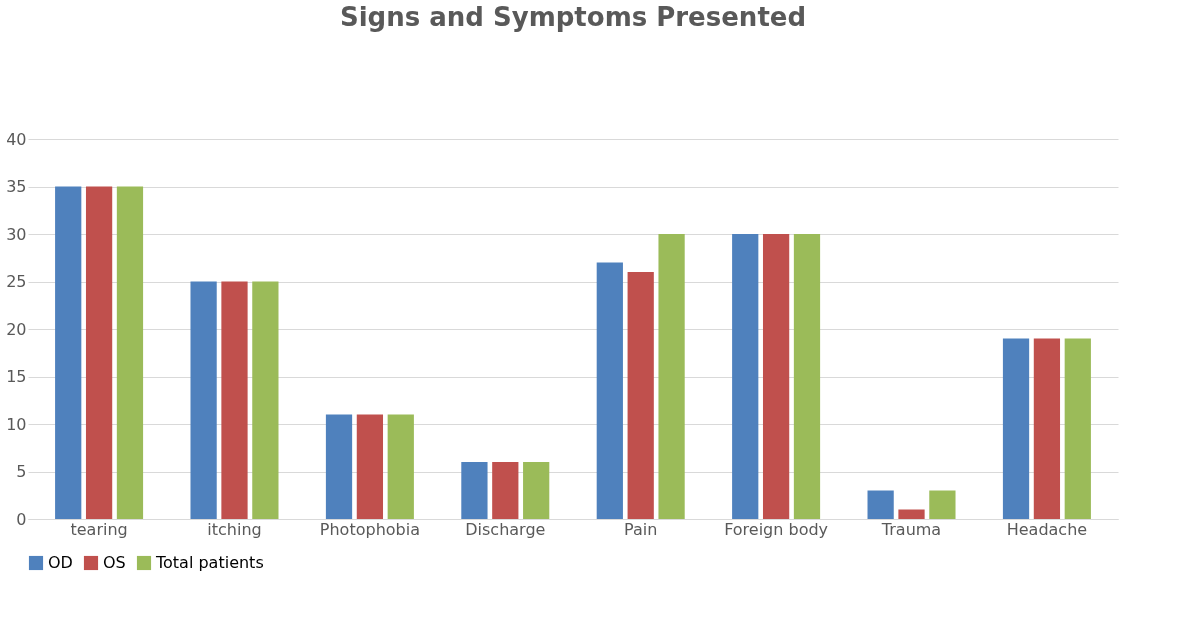 The height and width of the screenshot is (627, 1203). Describe the element at coordinates (209, 562) in the screenshot. I see `legend-label: Total patients` at that location.